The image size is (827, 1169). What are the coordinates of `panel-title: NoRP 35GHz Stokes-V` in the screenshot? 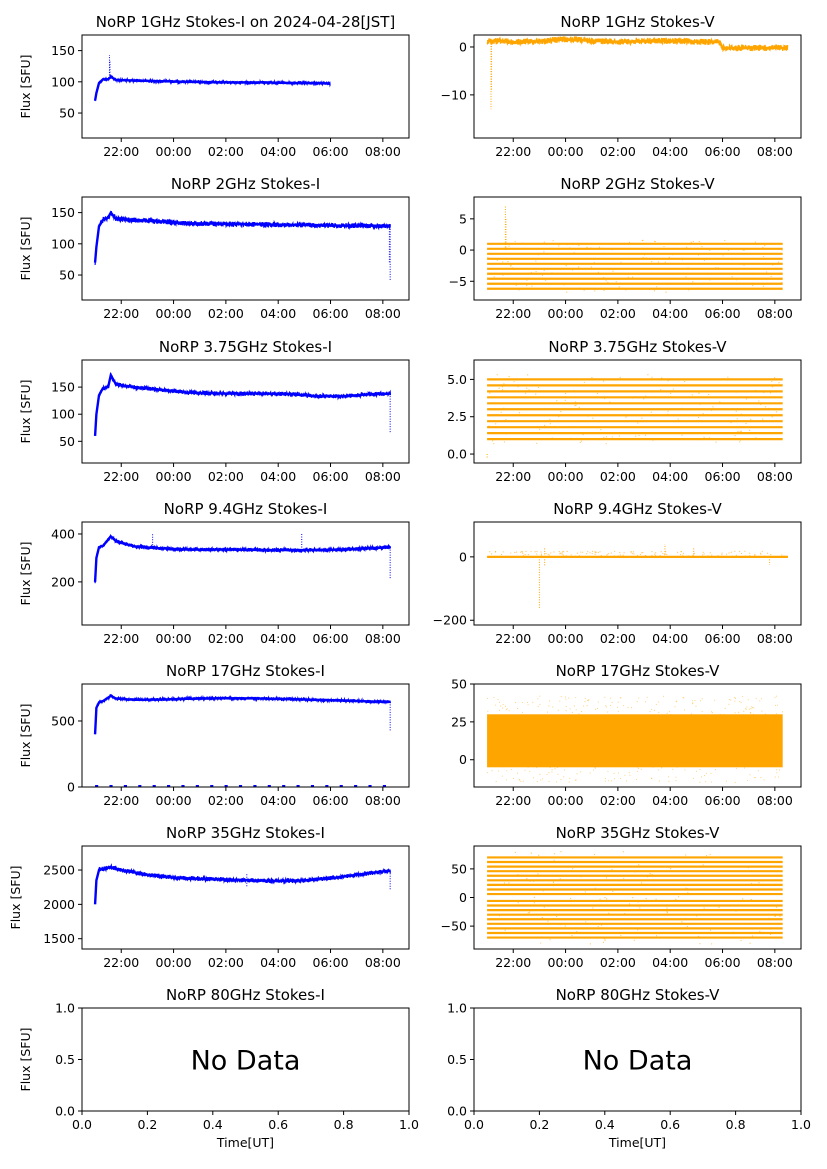 It's located at (638, 833).